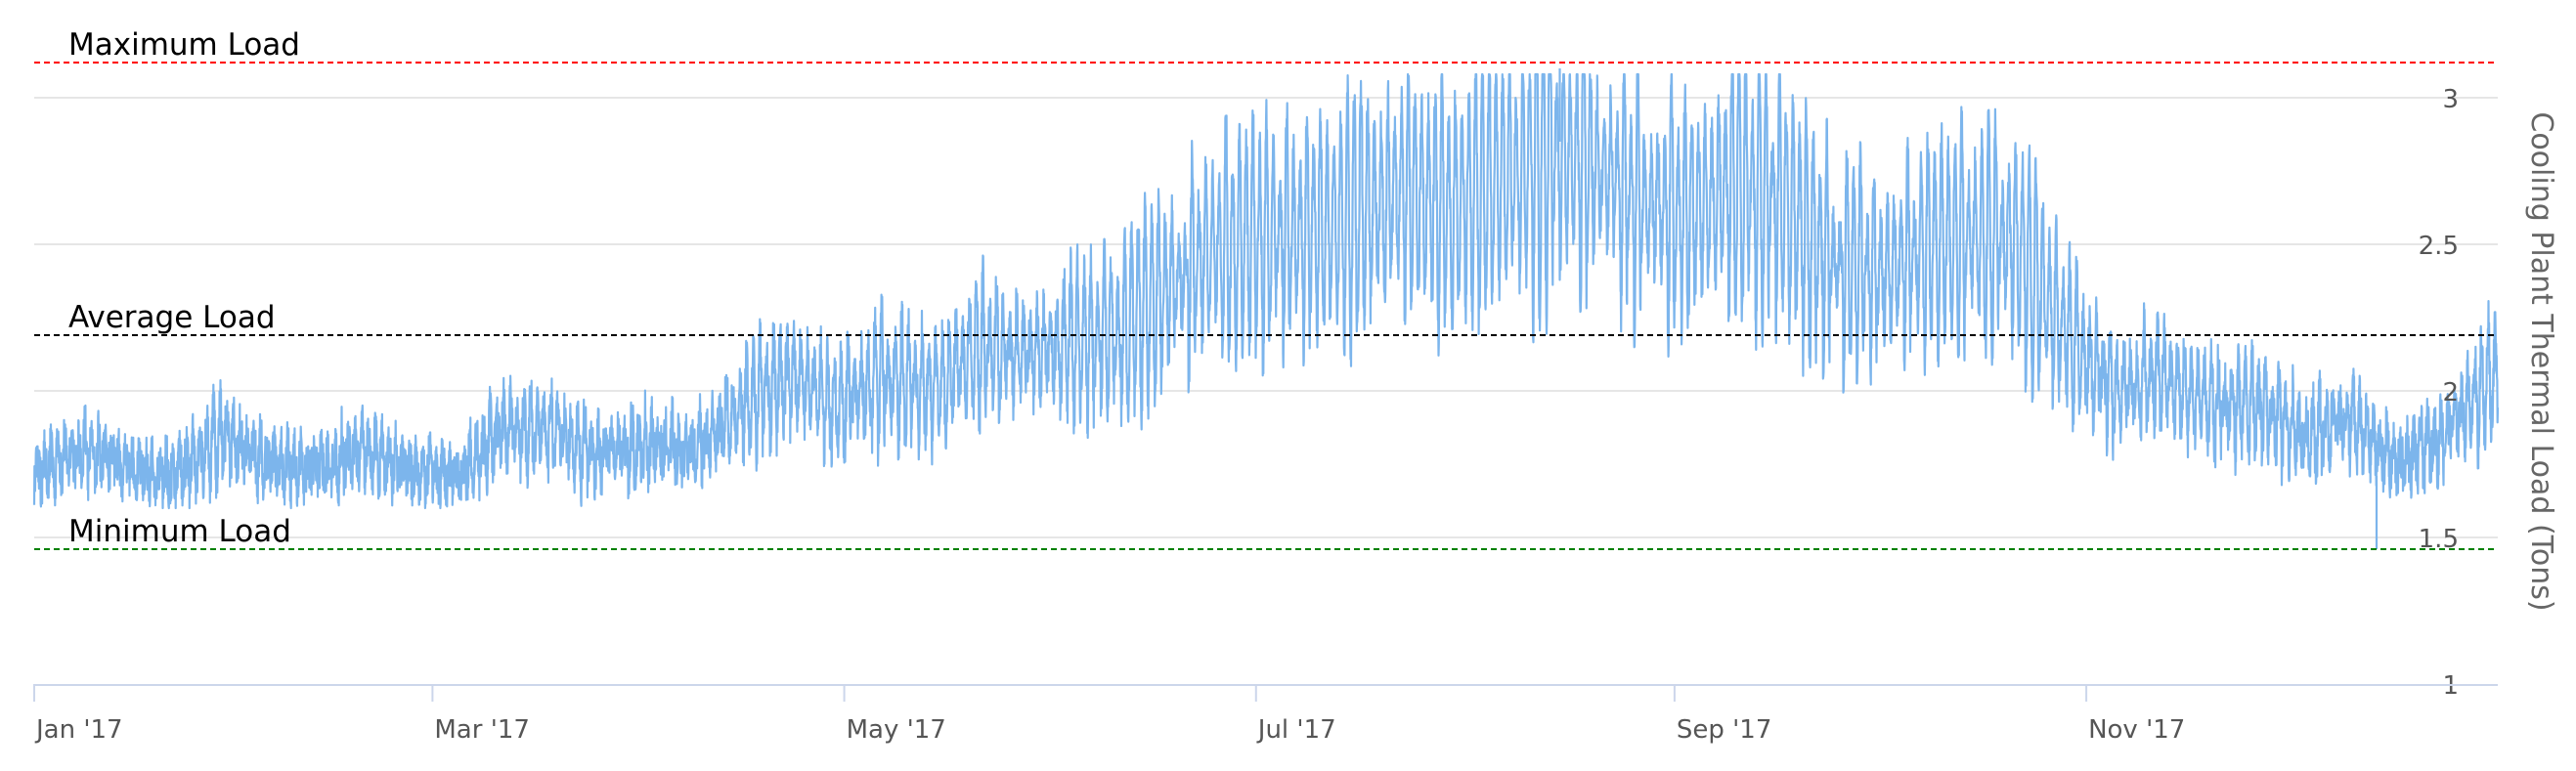 The image size is (2576, 771). Describe the element at coordinates (2439, 246) in the screenshot. I see `y-tick-label: 2.5` at that location.